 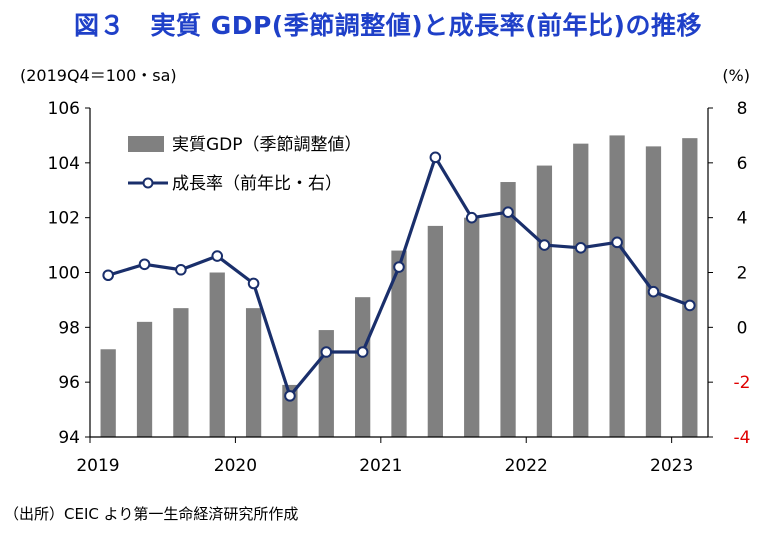 What do you see at coordinates (148, 183) in the screenshot?
I see `legend-line-marker` at bounding box center [148, 183].